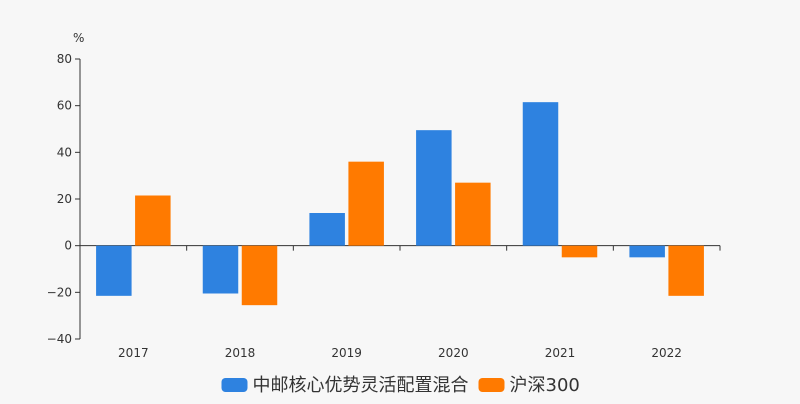 This screenshot has width=800, height=404. I want to click on bar-fund-2018, so click(220, 269).